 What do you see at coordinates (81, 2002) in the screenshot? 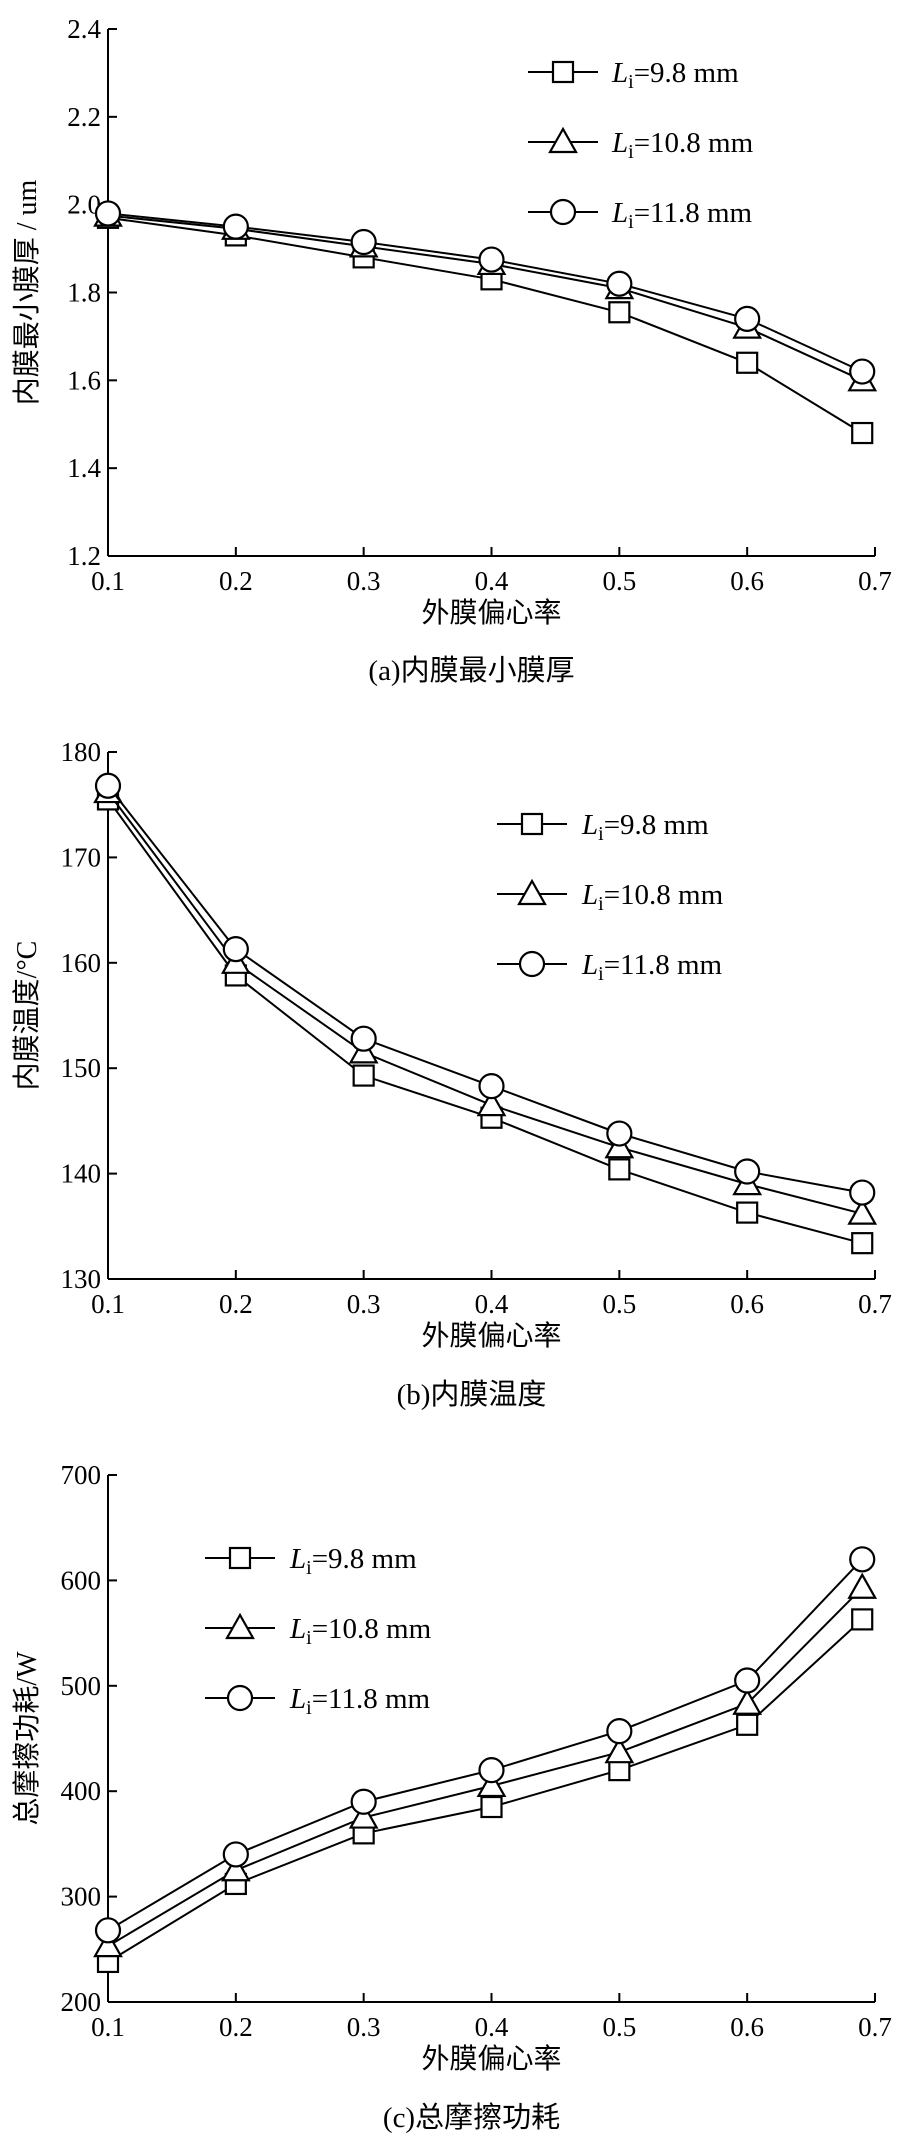
I see `y-tick-label: 200` at bounding box center [81, 2002].